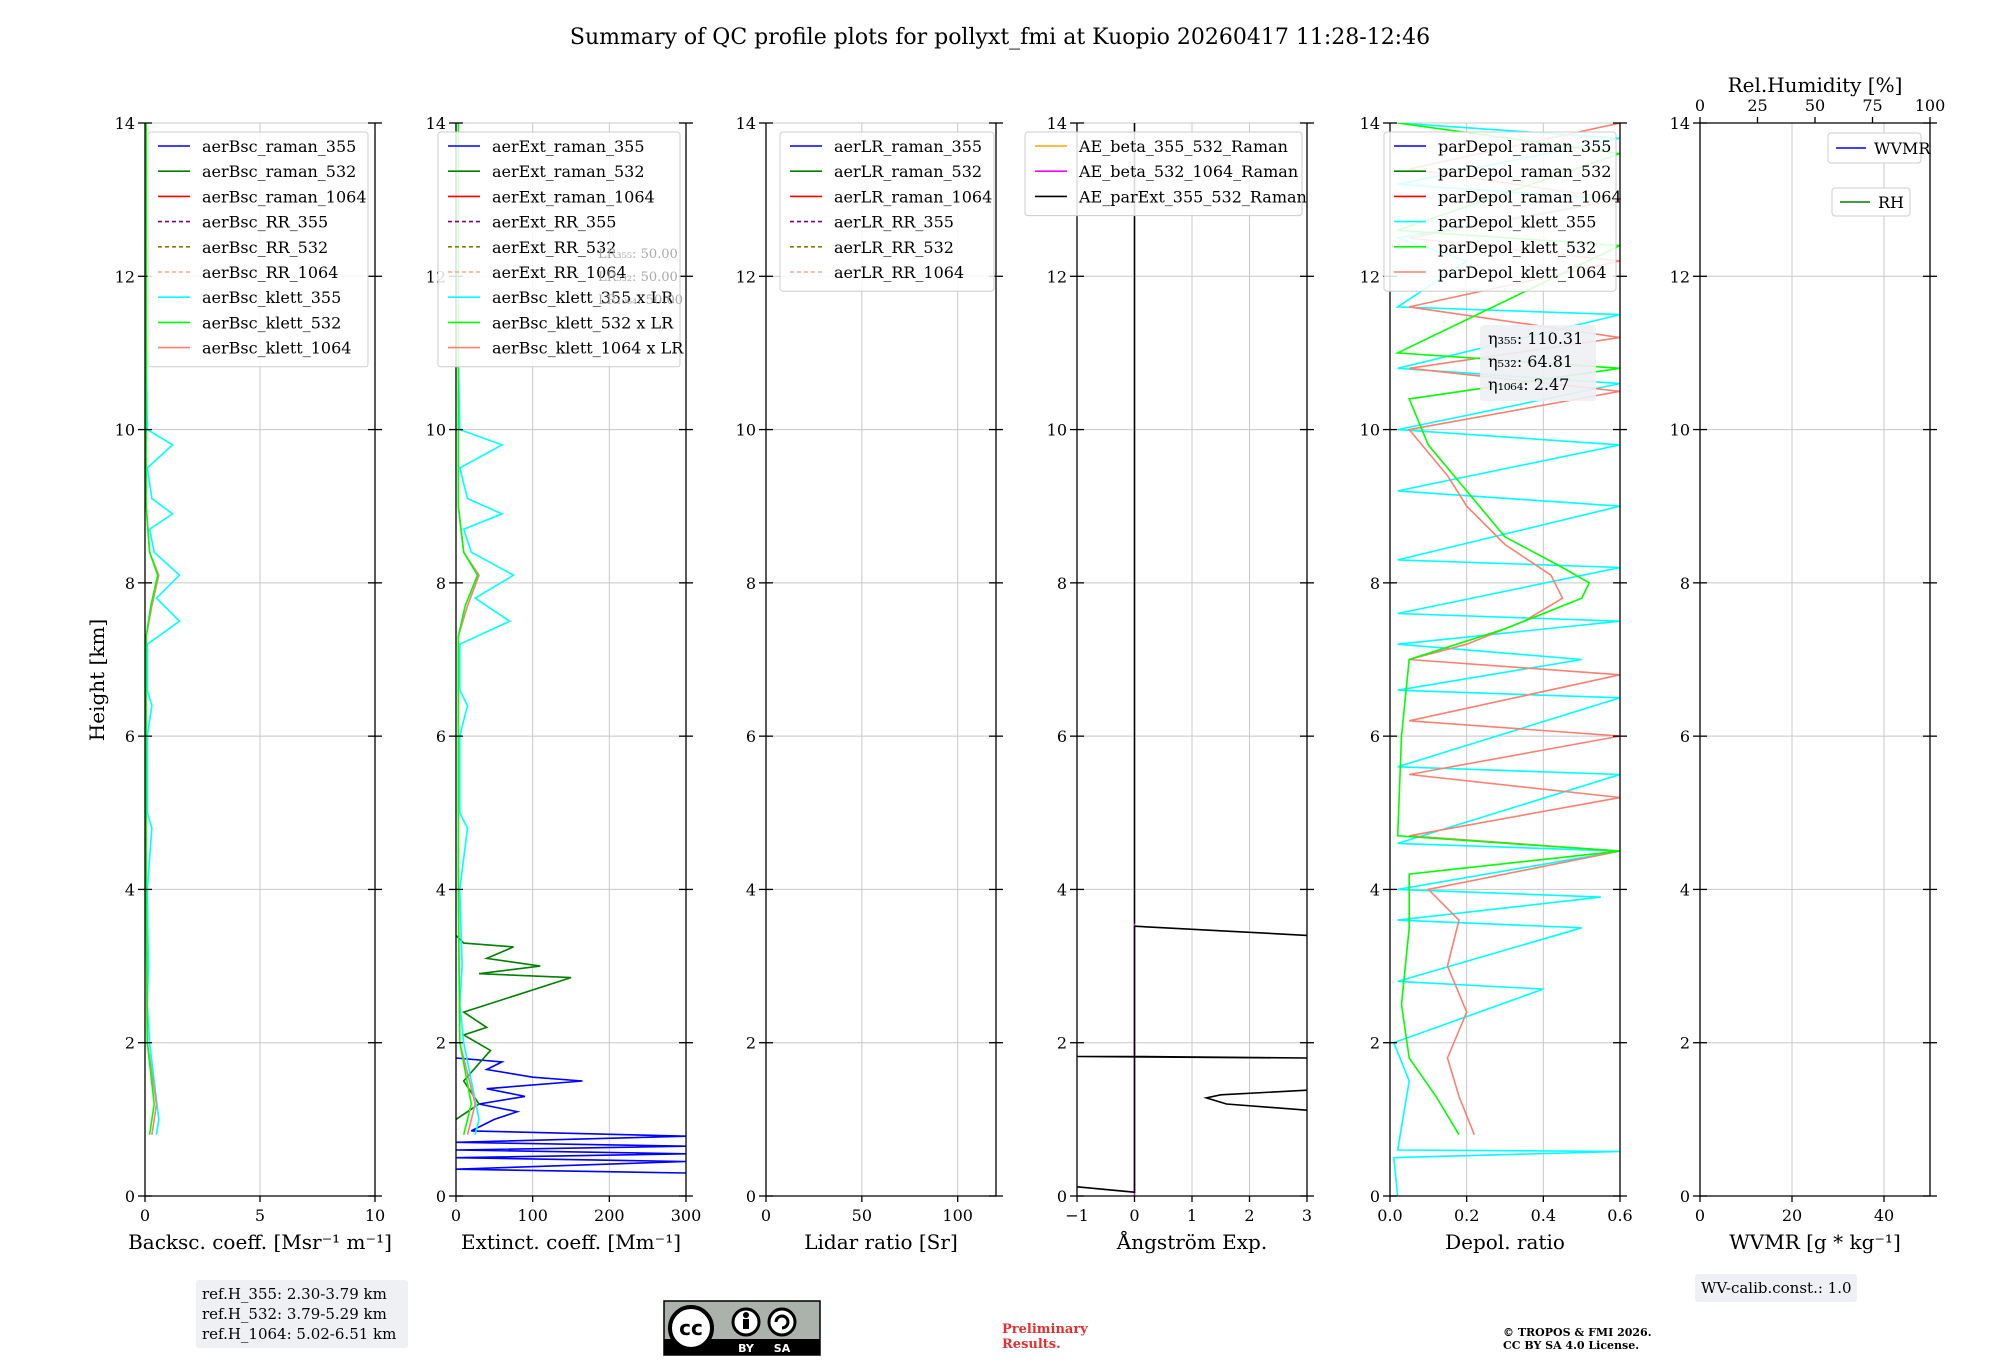 This screenshot has width=2000, height=1360. What do you see at coordinates (284, 196) in the screenshot?
I see `legend-label: aerBsc_raman_1064` at bounding box center [284, 196].